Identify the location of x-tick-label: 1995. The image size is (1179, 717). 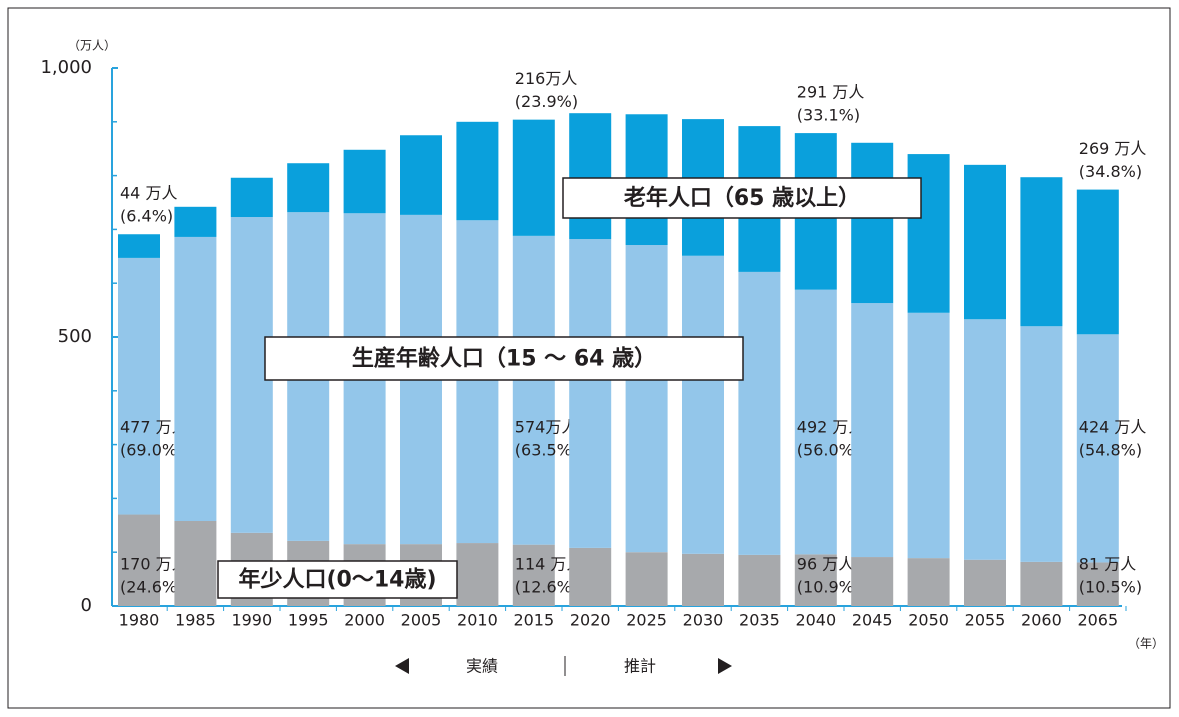
(308, 620).